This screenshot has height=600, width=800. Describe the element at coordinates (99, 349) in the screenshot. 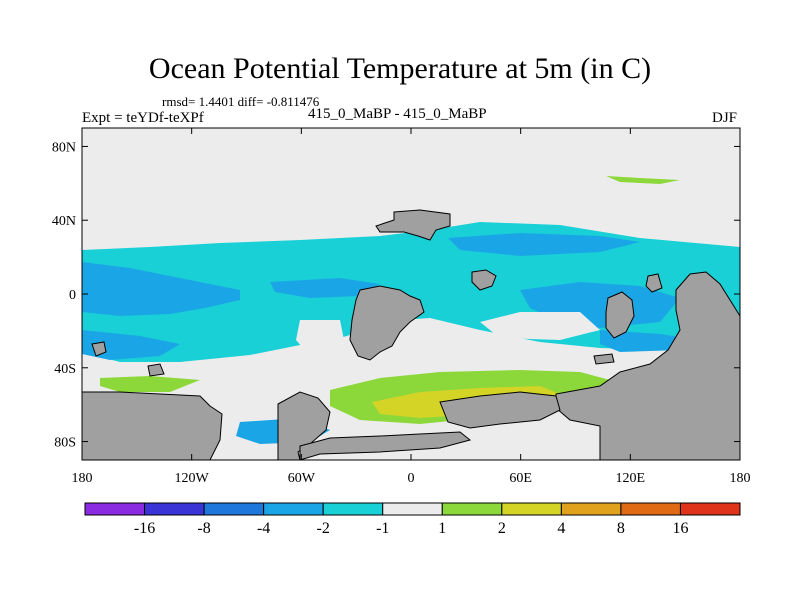

I see `land-west-islet` at that location.